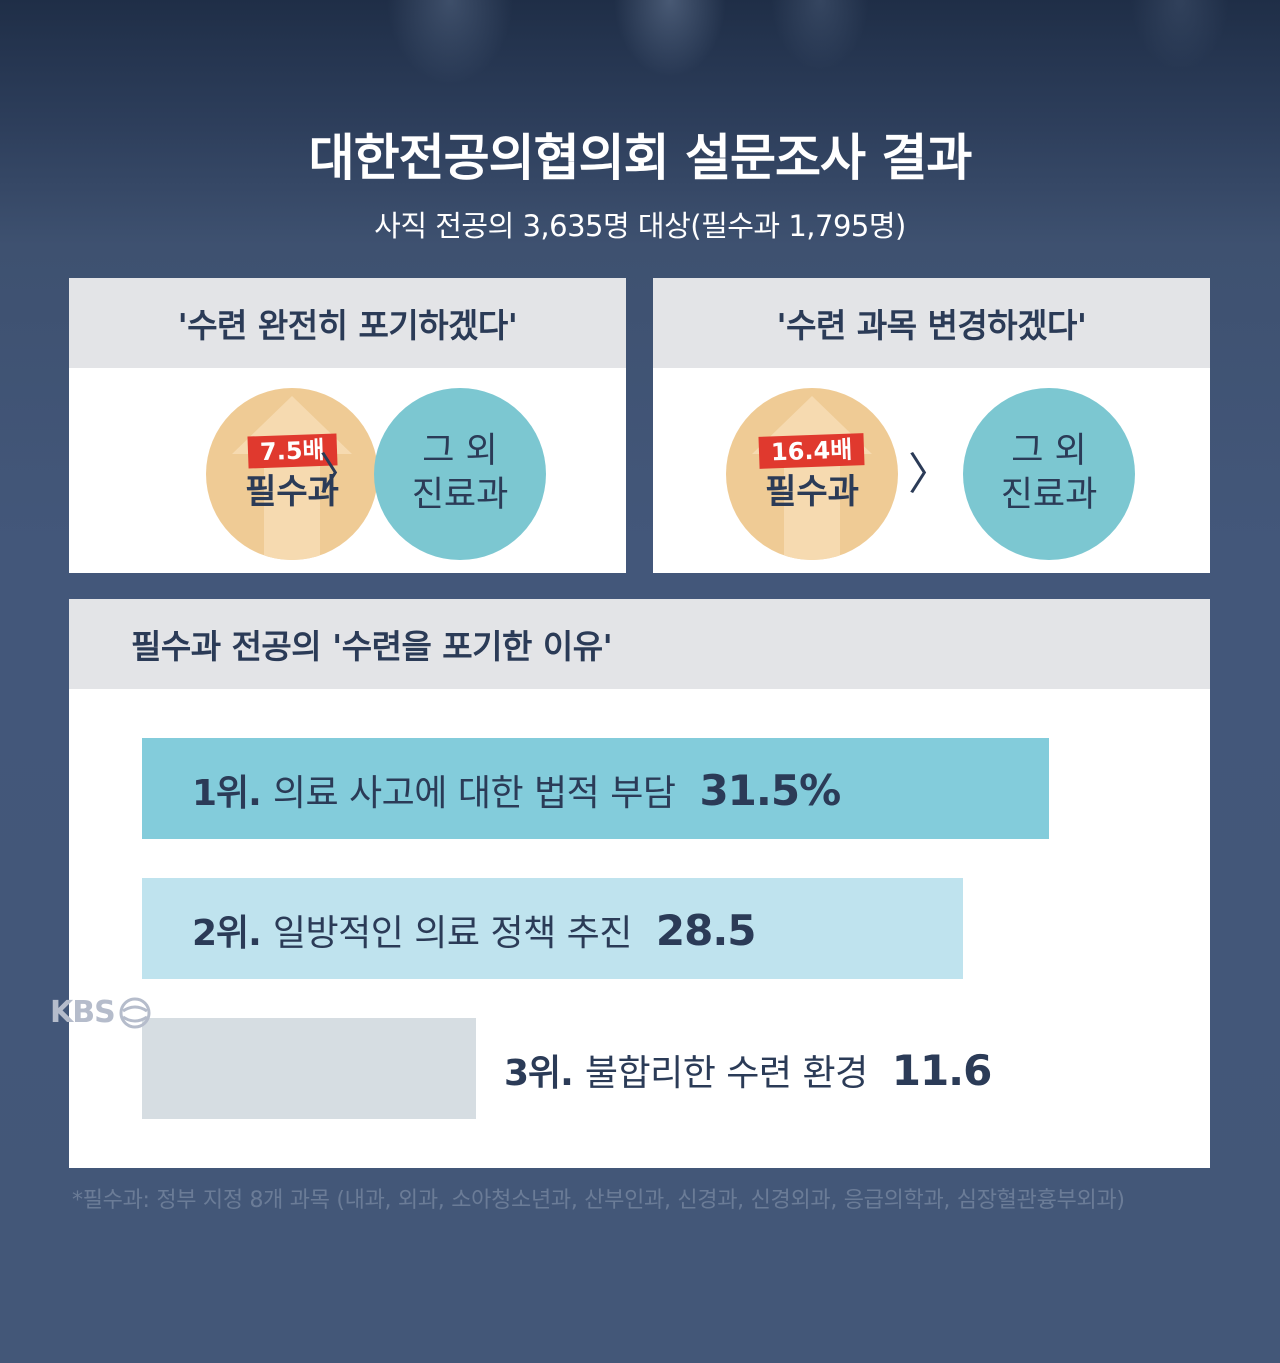 Image resolution: width=1280 pixels, height=1363 pixels. I want to click on comparison-panel-change: '수련 과목 변경하겠다' 16.4배 필수과 〉 그 외 진료과, so click(931, 425).